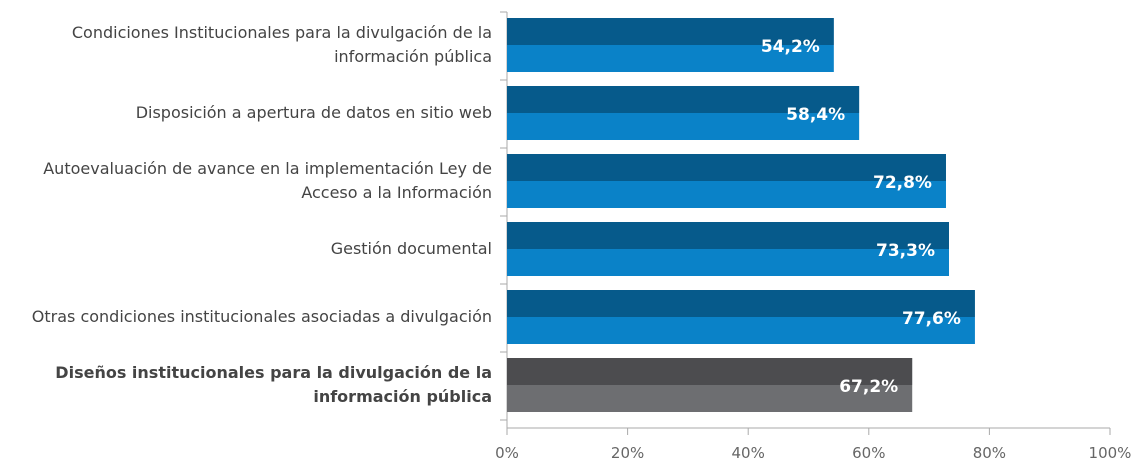 The width and height of the screenshot is (1145, 466). I want to click on value-label: 58,4%, so click(815, 115).